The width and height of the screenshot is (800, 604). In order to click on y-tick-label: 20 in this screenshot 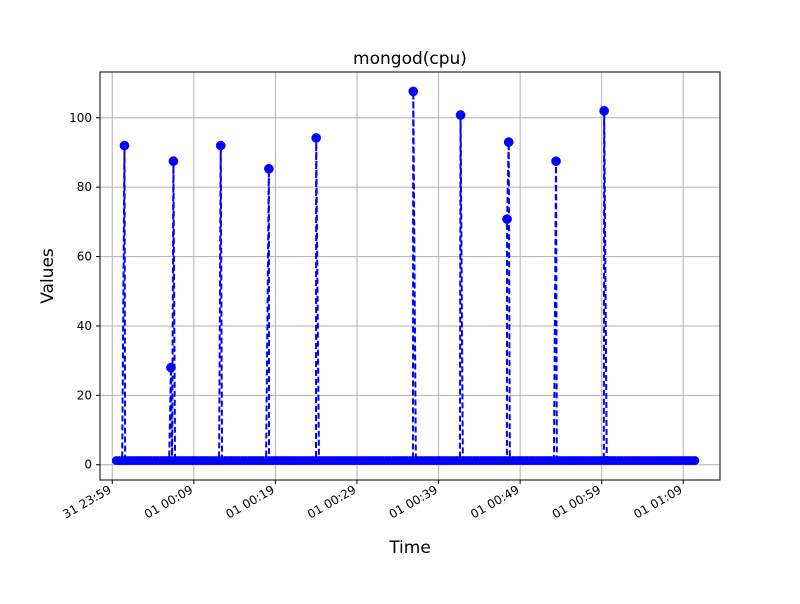, I will do `click(84, 395)`.